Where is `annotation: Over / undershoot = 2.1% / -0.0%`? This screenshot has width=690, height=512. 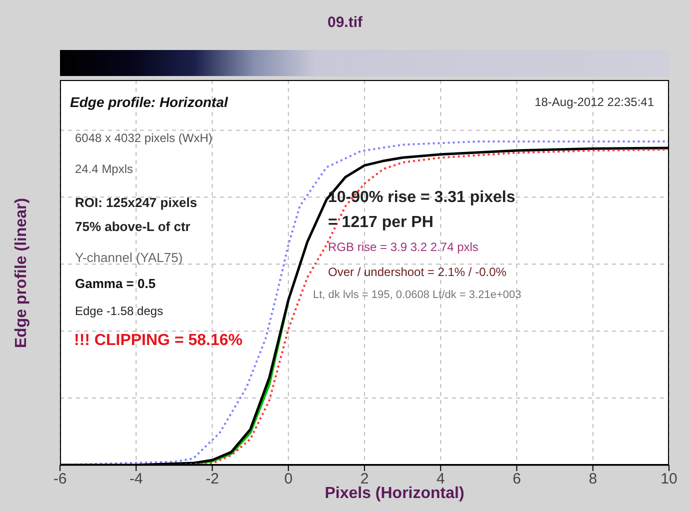
annotation: Over / undershoot = 2.1% / -0.0% is located at coordinates (417, 272).